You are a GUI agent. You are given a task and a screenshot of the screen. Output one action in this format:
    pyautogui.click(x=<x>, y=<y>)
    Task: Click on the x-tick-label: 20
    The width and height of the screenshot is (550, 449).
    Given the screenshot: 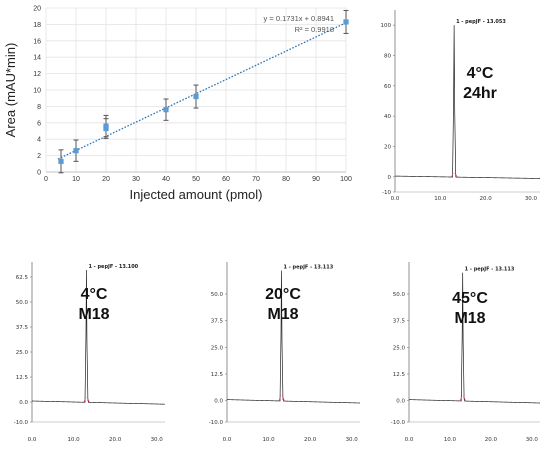 What is the action you would take?
    pyautogui.click(x=106, y=179)
    